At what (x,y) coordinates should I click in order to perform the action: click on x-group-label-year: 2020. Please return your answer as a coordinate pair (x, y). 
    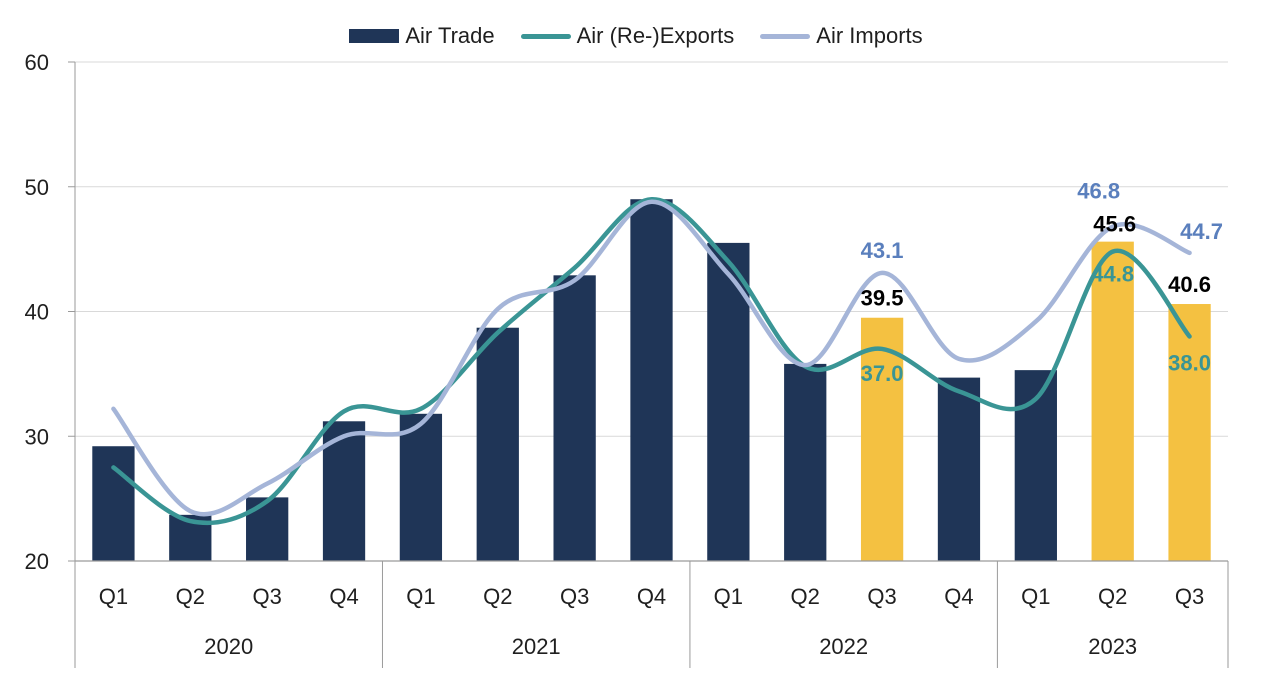
    Looking at the image, I should click on (228, 646).